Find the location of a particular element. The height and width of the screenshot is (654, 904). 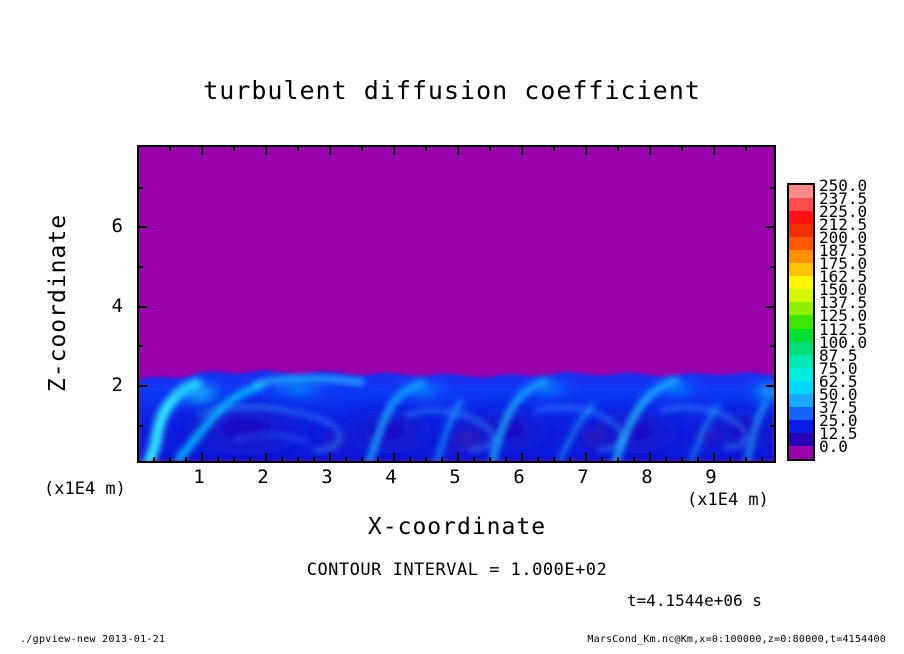

colorbar-tick-label: 12.5 is located at coordinates (838, 433).